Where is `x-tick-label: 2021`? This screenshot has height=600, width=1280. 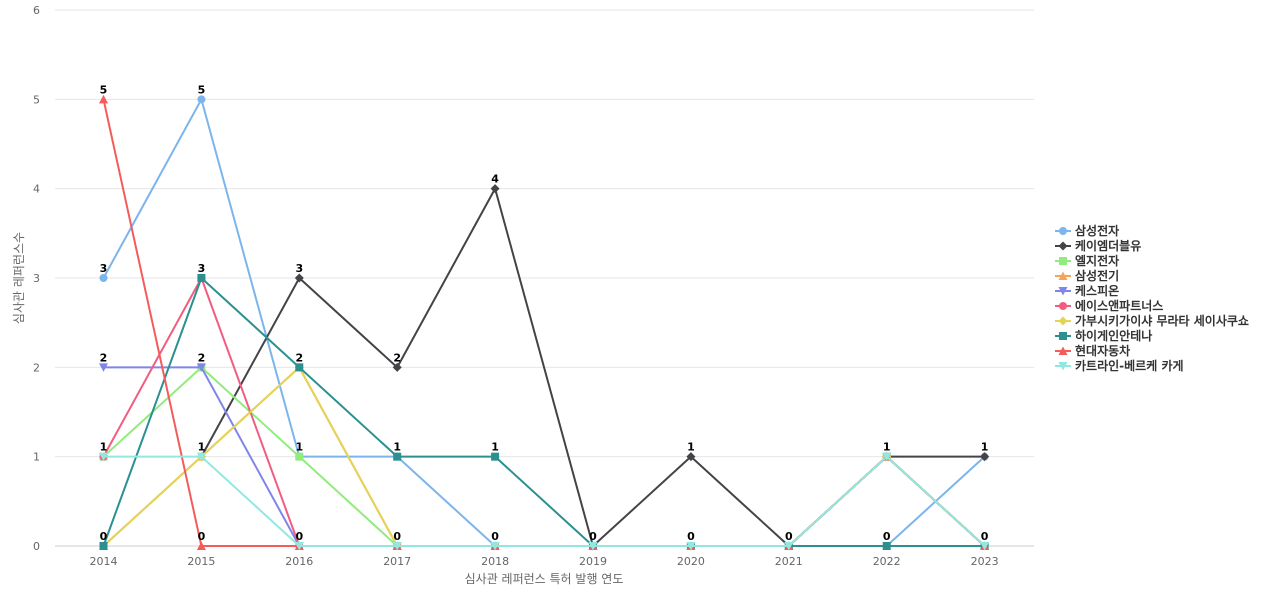 x-tick-label: 2021 is located at coordinates (789, 561).